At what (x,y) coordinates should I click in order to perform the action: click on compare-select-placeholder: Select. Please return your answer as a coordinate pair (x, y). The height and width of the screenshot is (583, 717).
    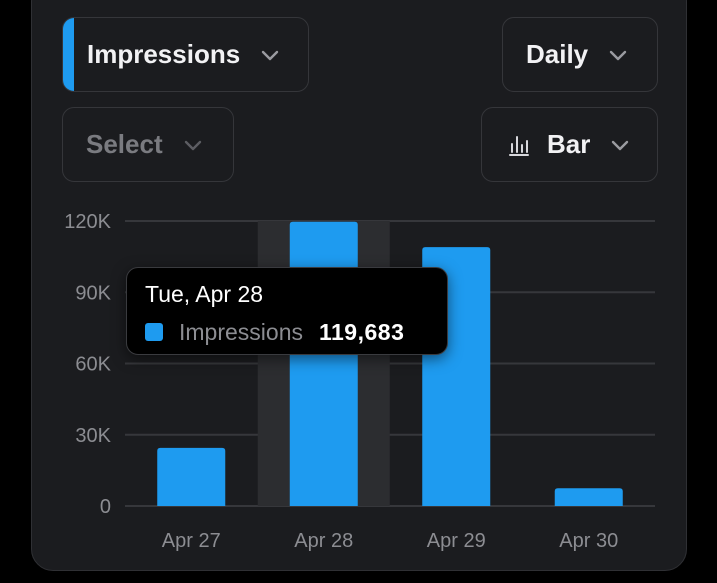
    Looking at the image, I should click on (124, 144).